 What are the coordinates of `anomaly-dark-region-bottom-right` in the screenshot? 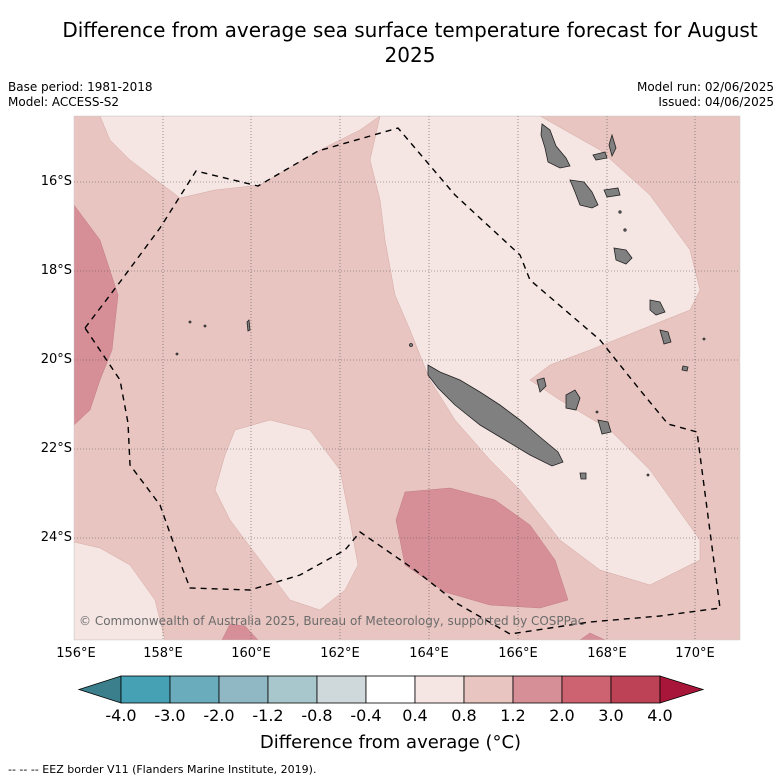 It's located at (592, 636).